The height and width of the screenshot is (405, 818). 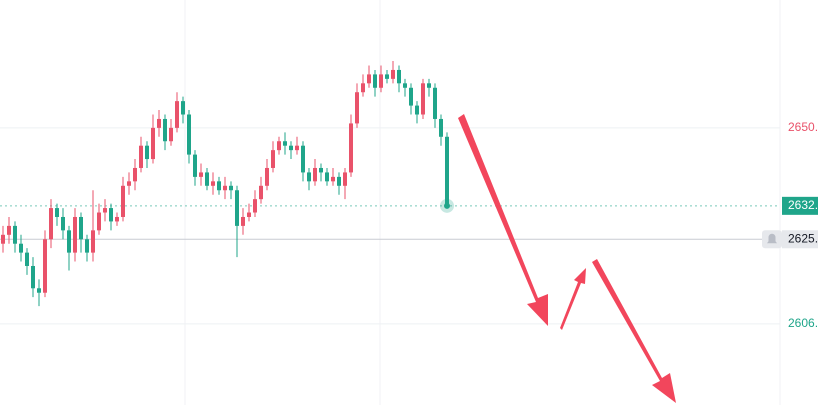 I want to click on last-price-label: 2632., so click(x=803, y=205).